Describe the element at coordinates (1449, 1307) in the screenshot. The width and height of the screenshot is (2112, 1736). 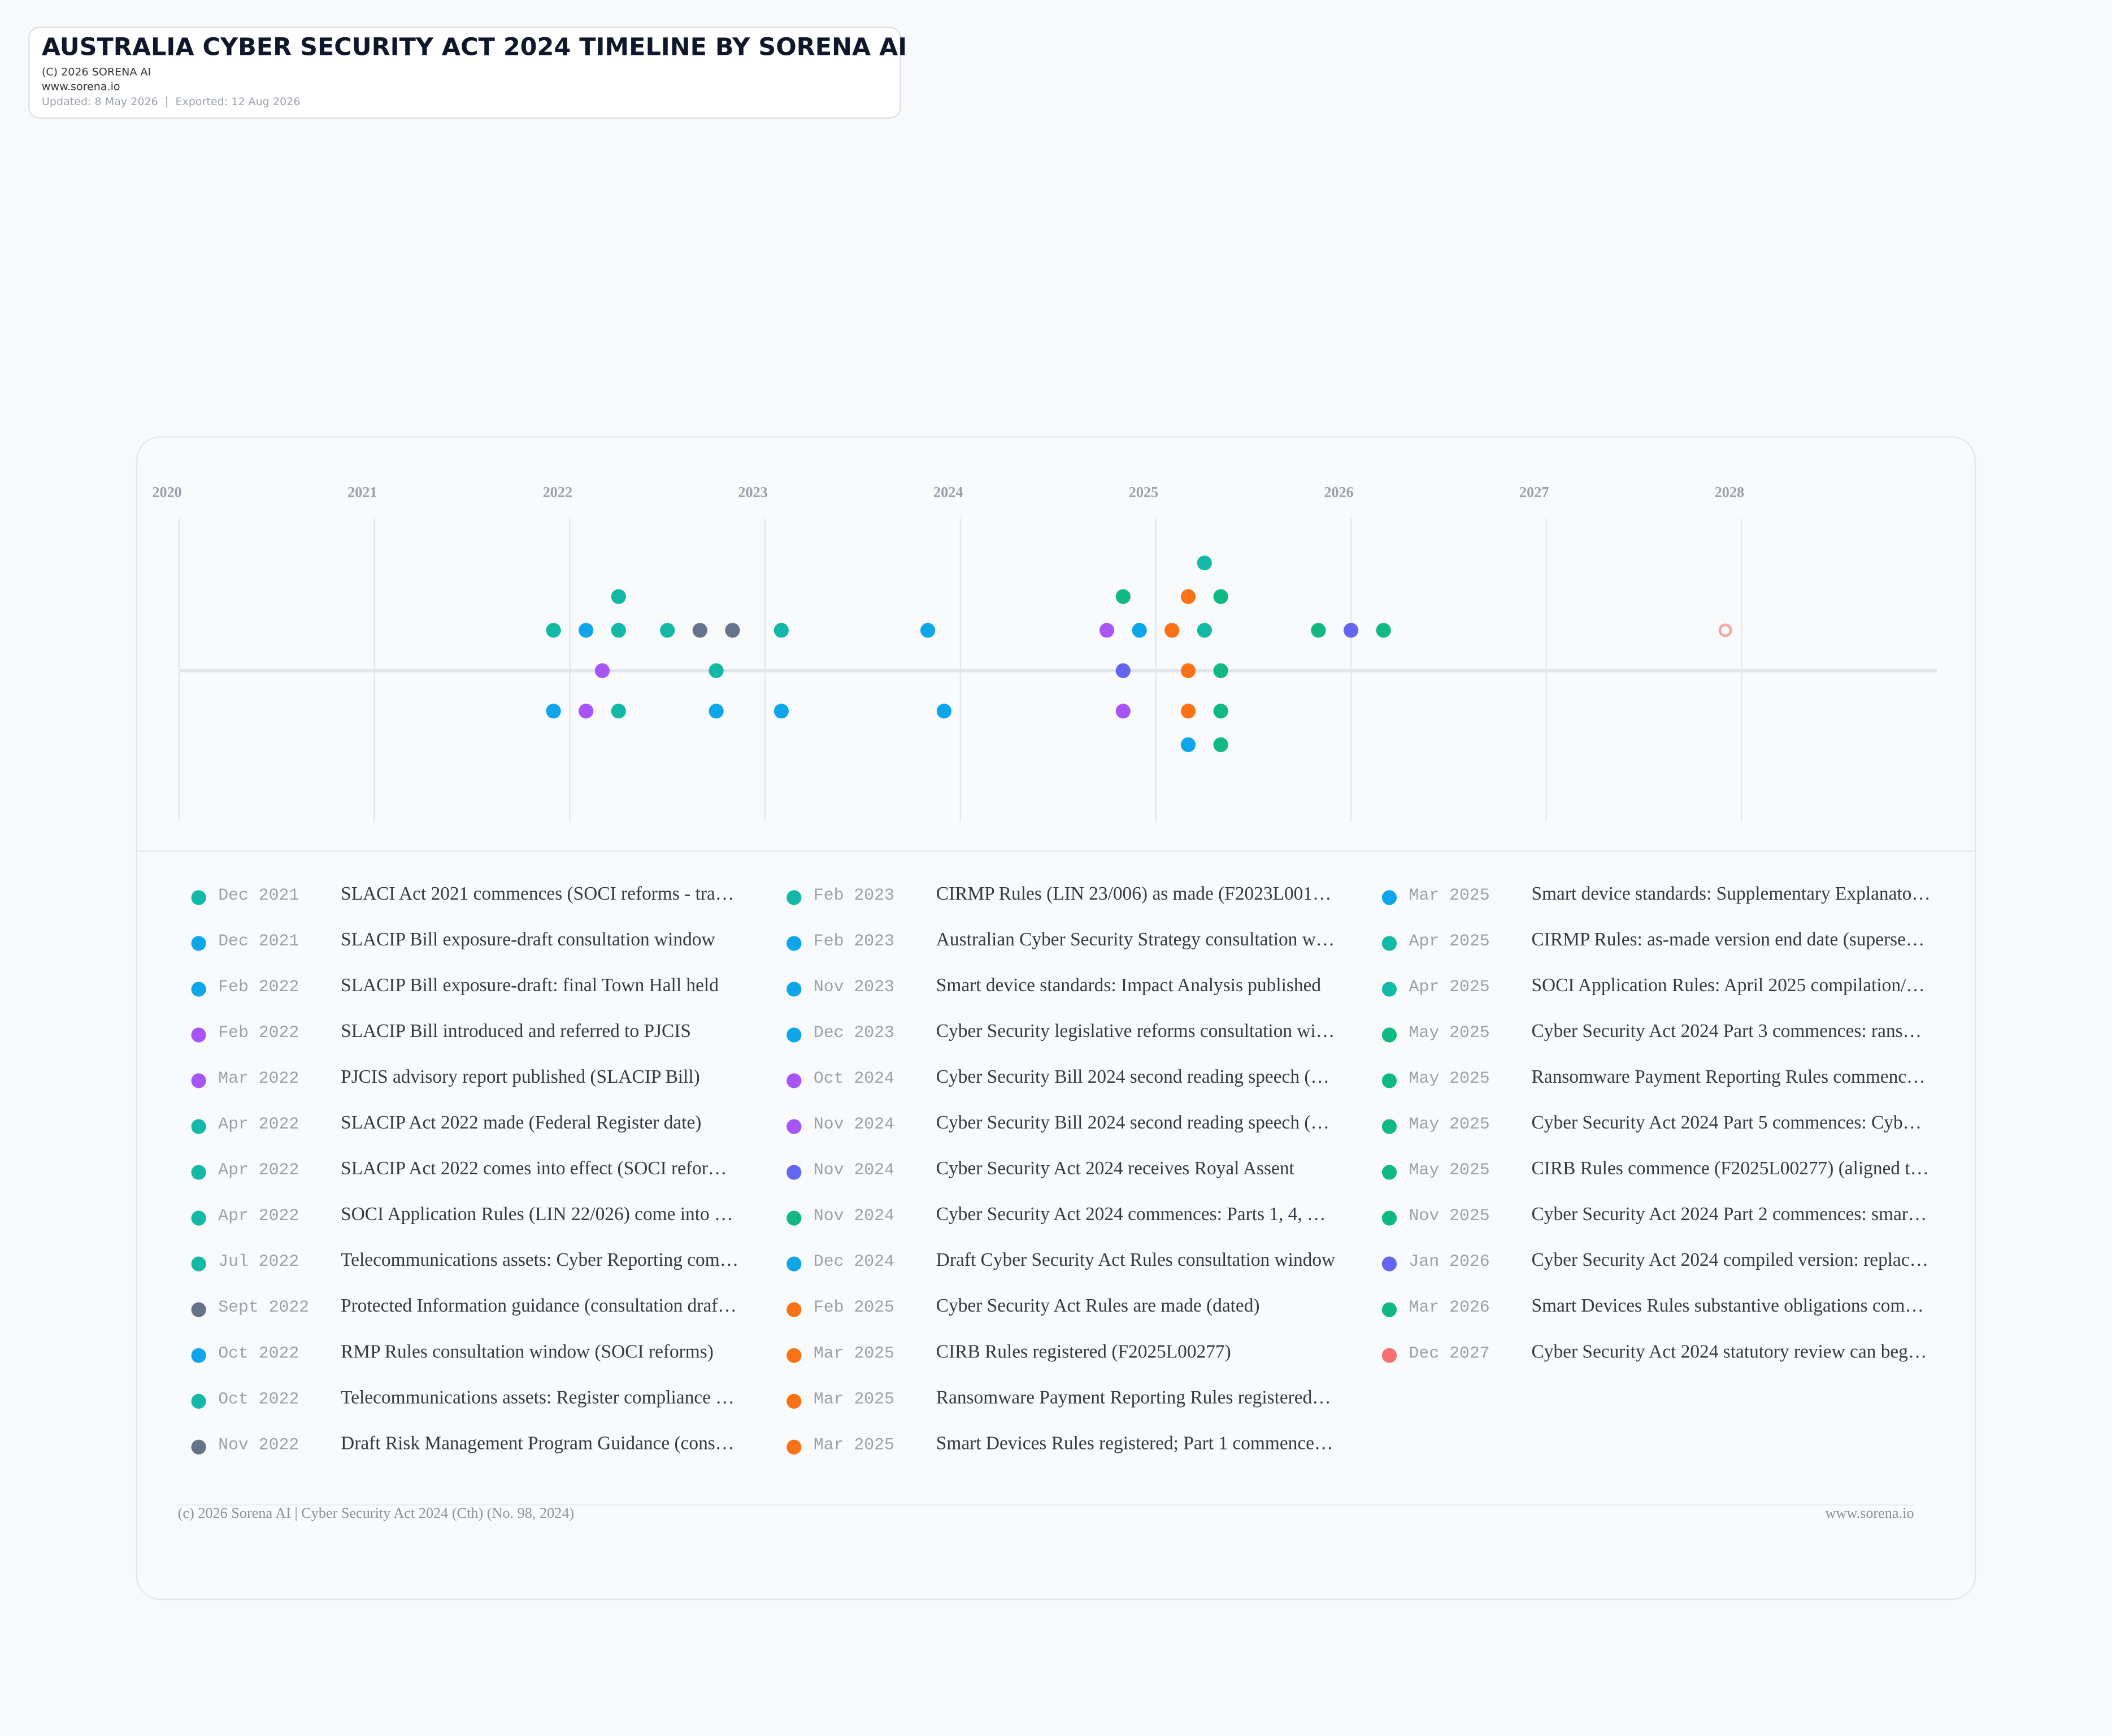
I see `event-date: Mar 2026` at that location.